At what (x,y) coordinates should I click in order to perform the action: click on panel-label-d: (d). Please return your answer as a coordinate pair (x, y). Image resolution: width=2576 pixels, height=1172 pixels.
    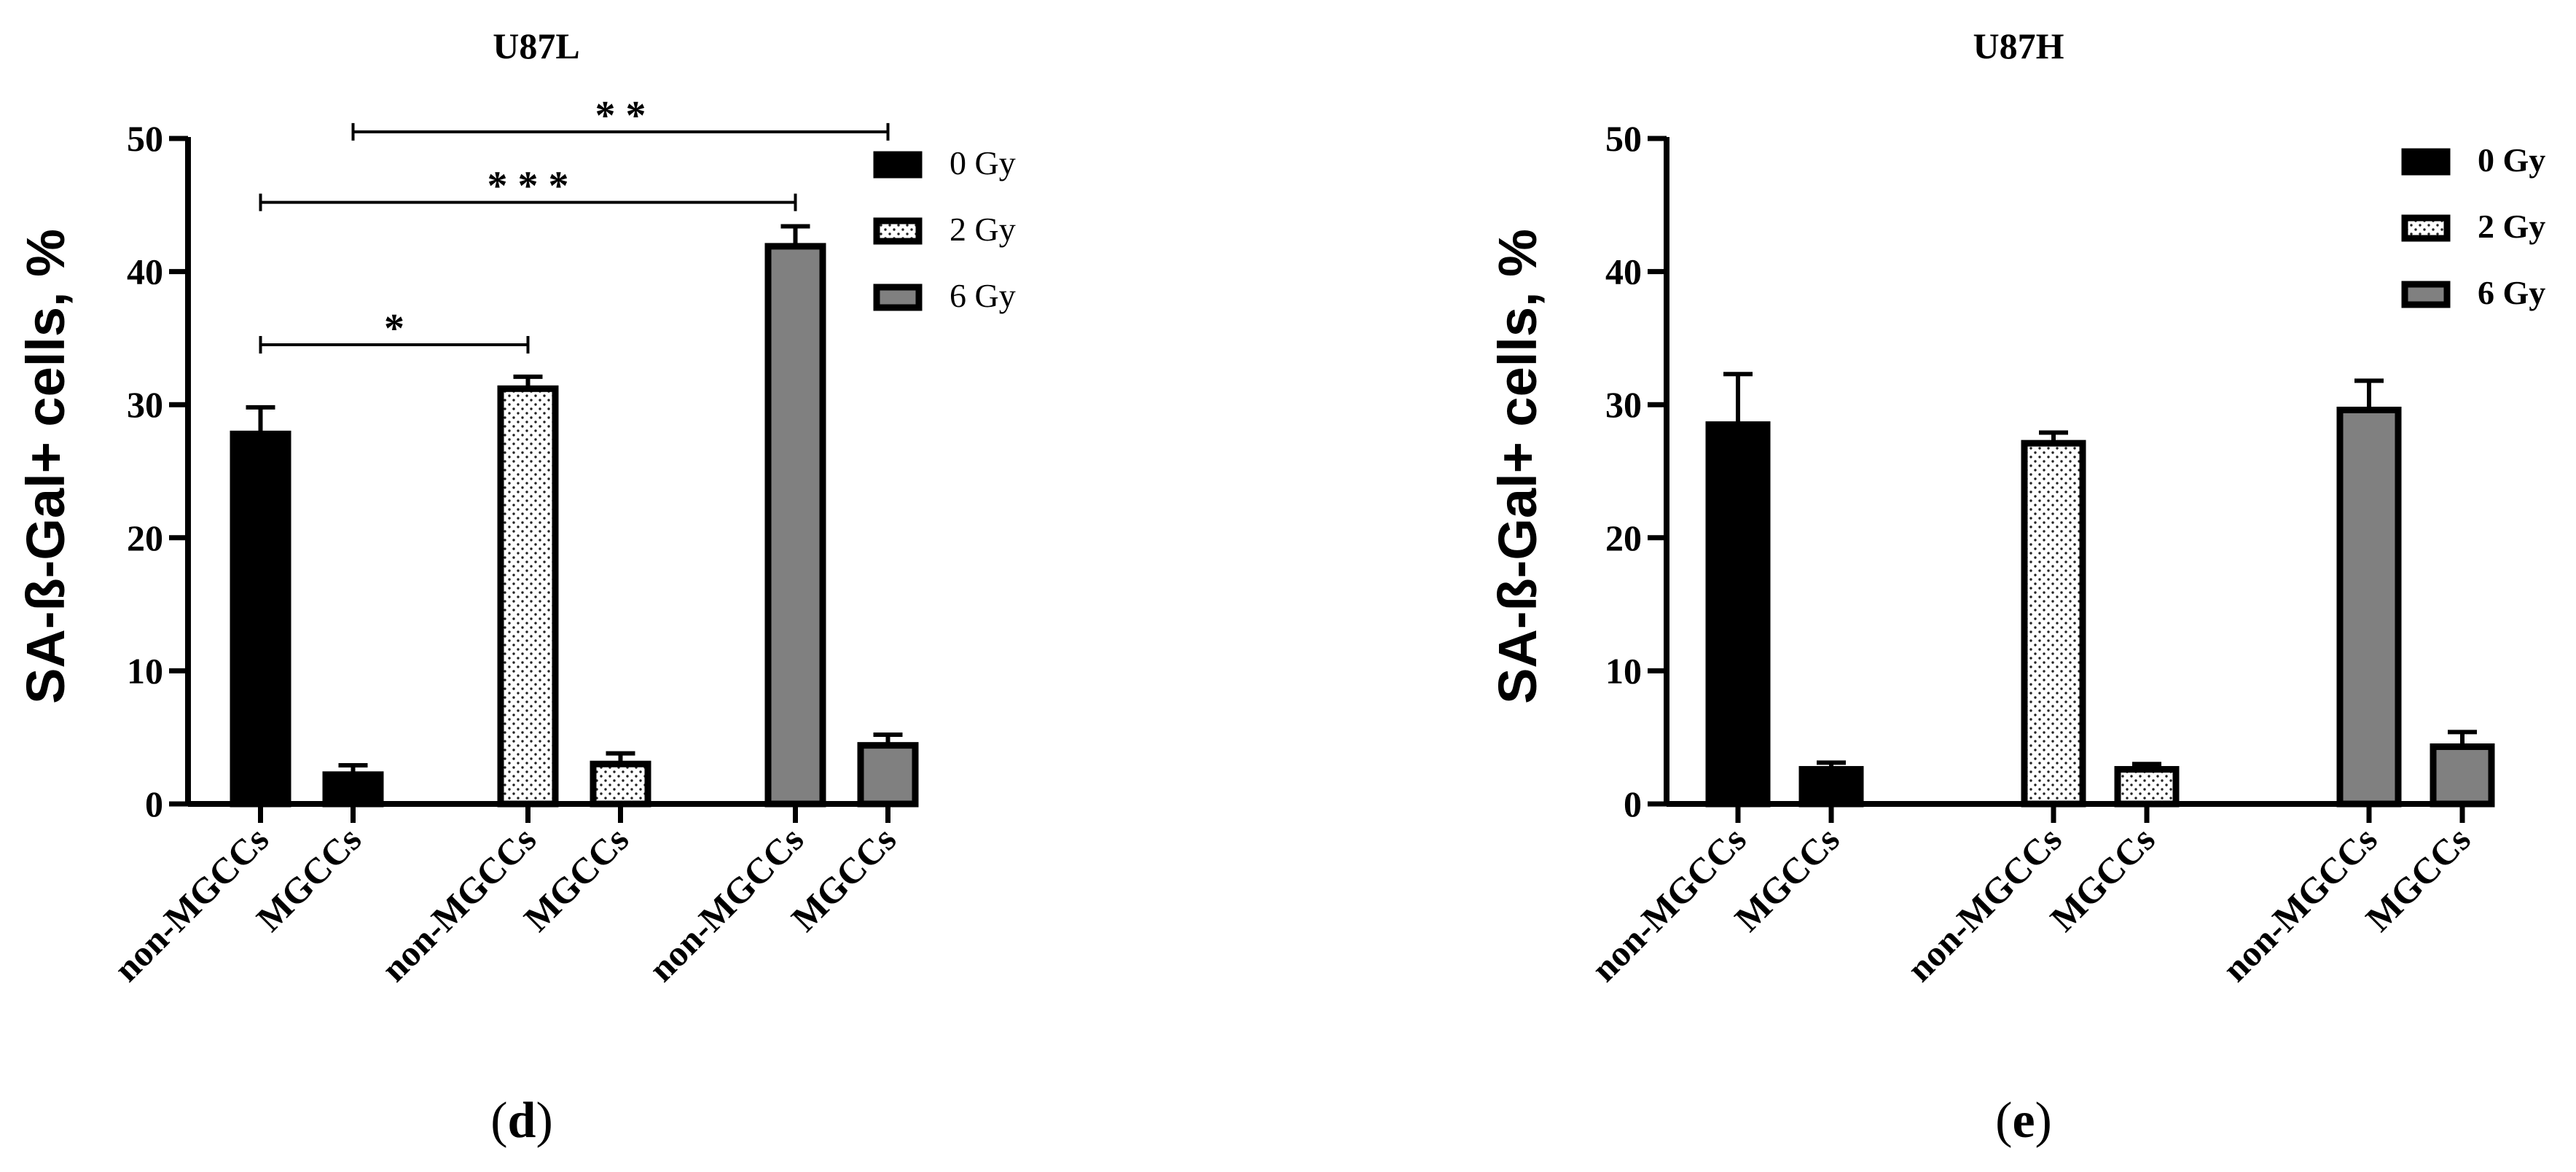
    Looking at the image, I should click on (521, 1121).